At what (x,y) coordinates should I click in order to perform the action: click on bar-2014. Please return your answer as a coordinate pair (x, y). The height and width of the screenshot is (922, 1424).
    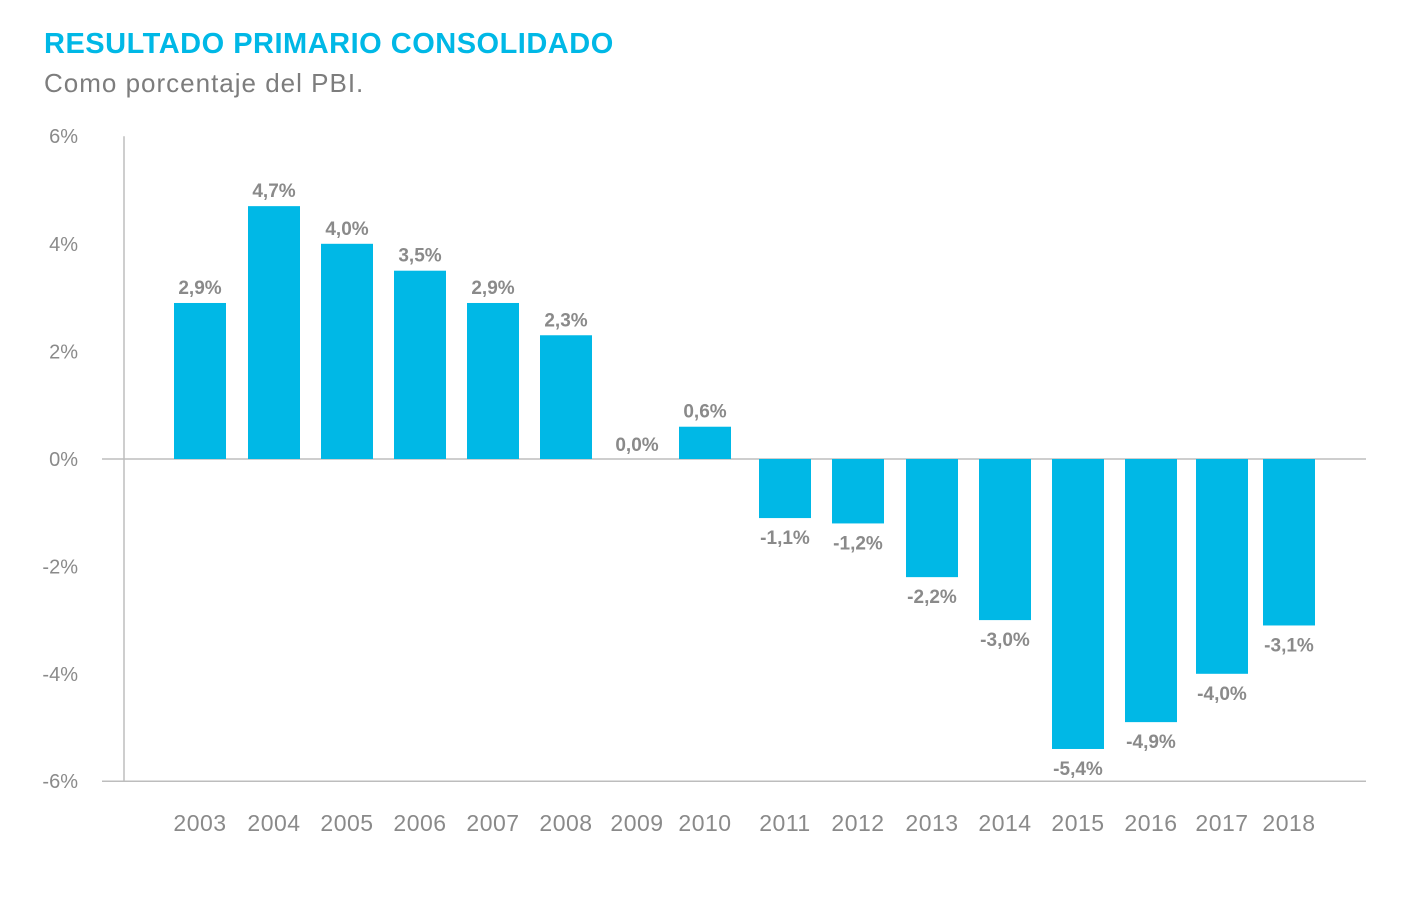
    Looking at the image, I should click on (1005, 540).